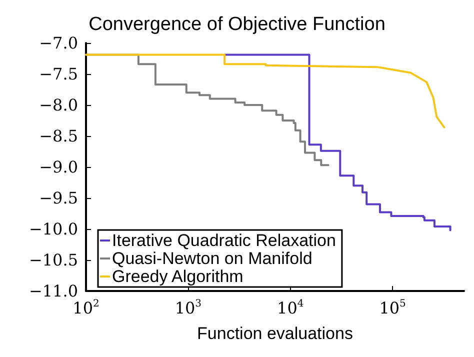 The height and width of the screenshot is (357, 474). What do you see at coordinates (178, 276) in the screenshot?
I see `legend-label: Greedy Algorithm` at bounding box center [178, 276].